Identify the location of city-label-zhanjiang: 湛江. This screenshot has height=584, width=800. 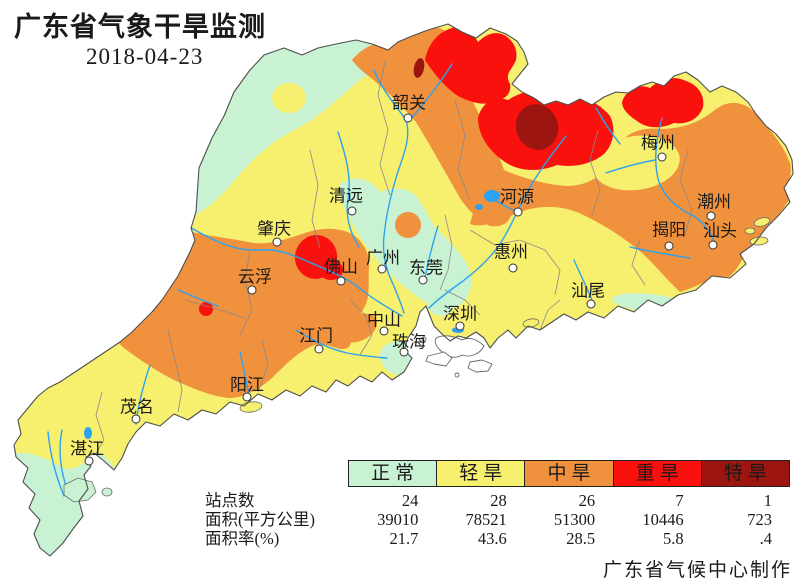
(87, 449).